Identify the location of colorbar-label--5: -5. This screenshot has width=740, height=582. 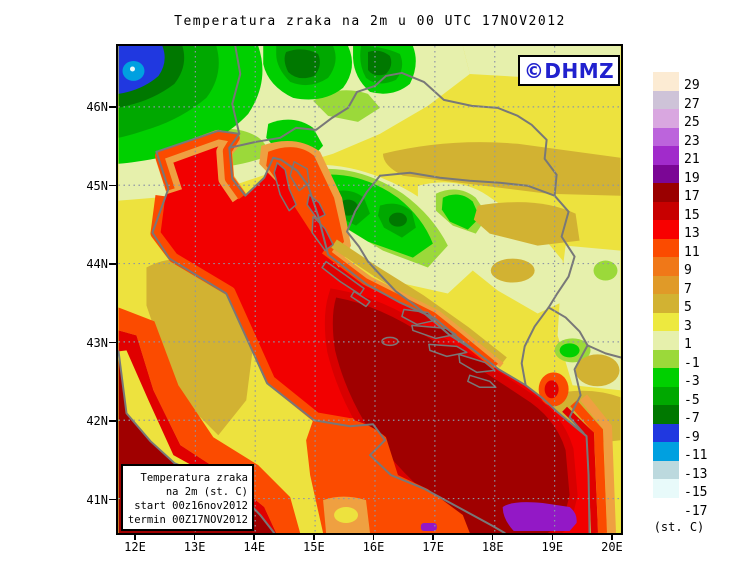
(692, 400).